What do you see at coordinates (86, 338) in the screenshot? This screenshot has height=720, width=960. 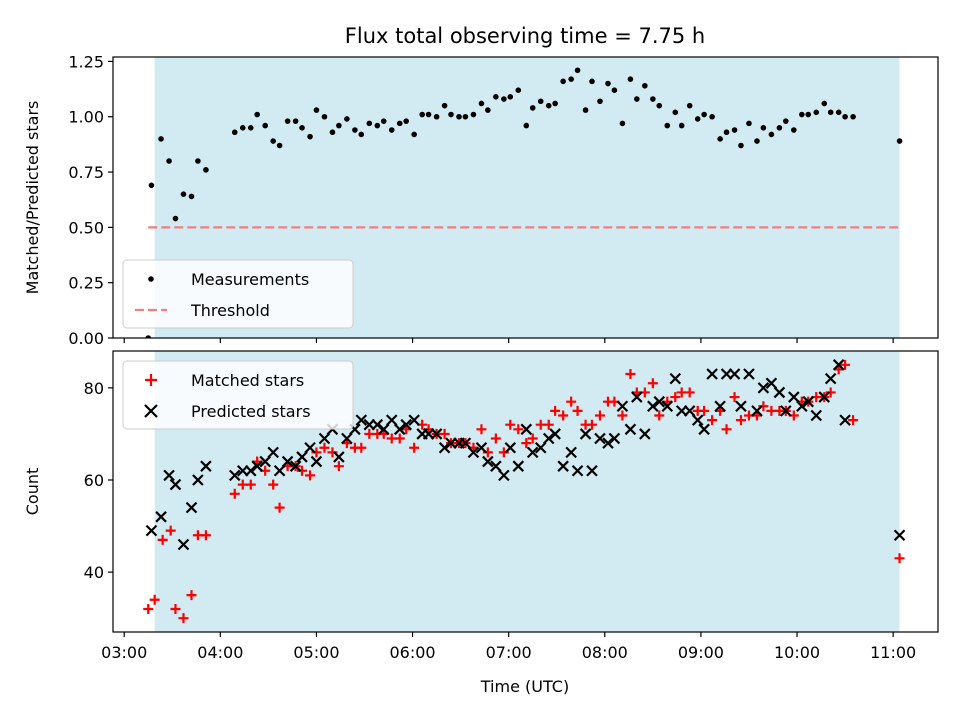 I see `y-tick-label: 0.00` at bounding box center [86, 338].